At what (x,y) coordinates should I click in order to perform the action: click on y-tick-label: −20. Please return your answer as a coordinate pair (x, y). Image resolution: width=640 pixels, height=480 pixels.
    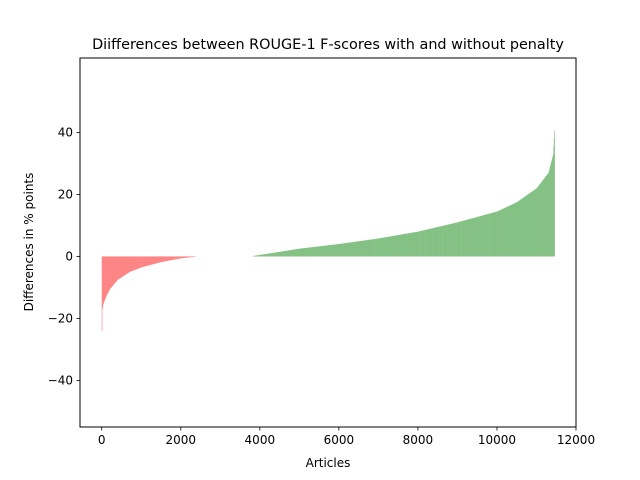
    Looking at the image, I should click on (60, 318).